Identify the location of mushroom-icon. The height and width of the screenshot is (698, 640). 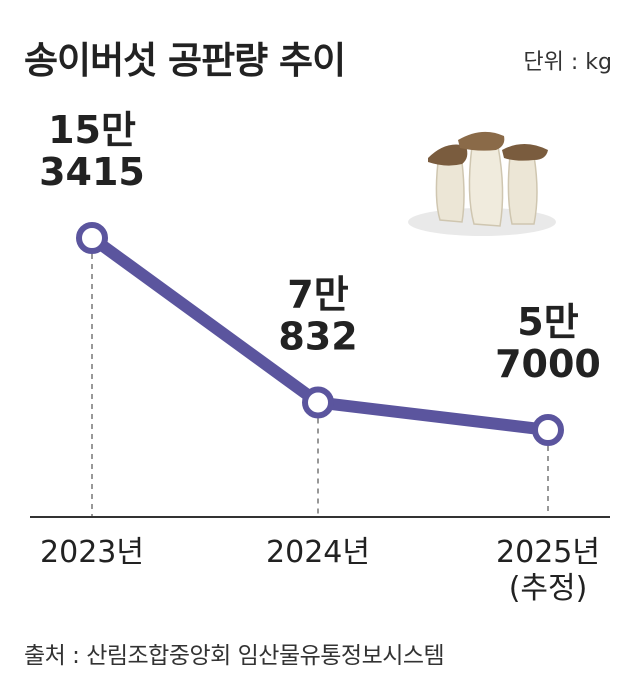
(482, 183).